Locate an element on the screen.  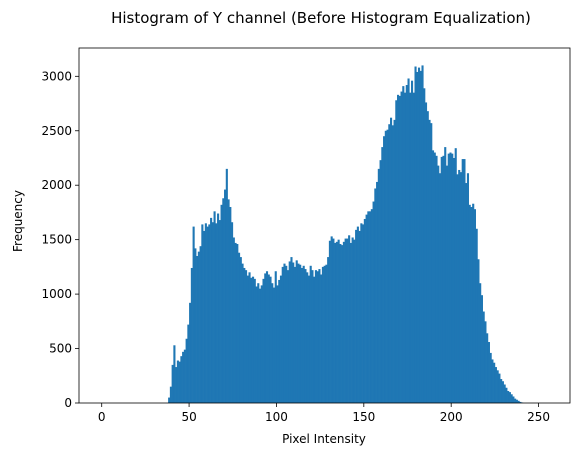
y-tick-label: 500 is located at coordinates (60, 349).